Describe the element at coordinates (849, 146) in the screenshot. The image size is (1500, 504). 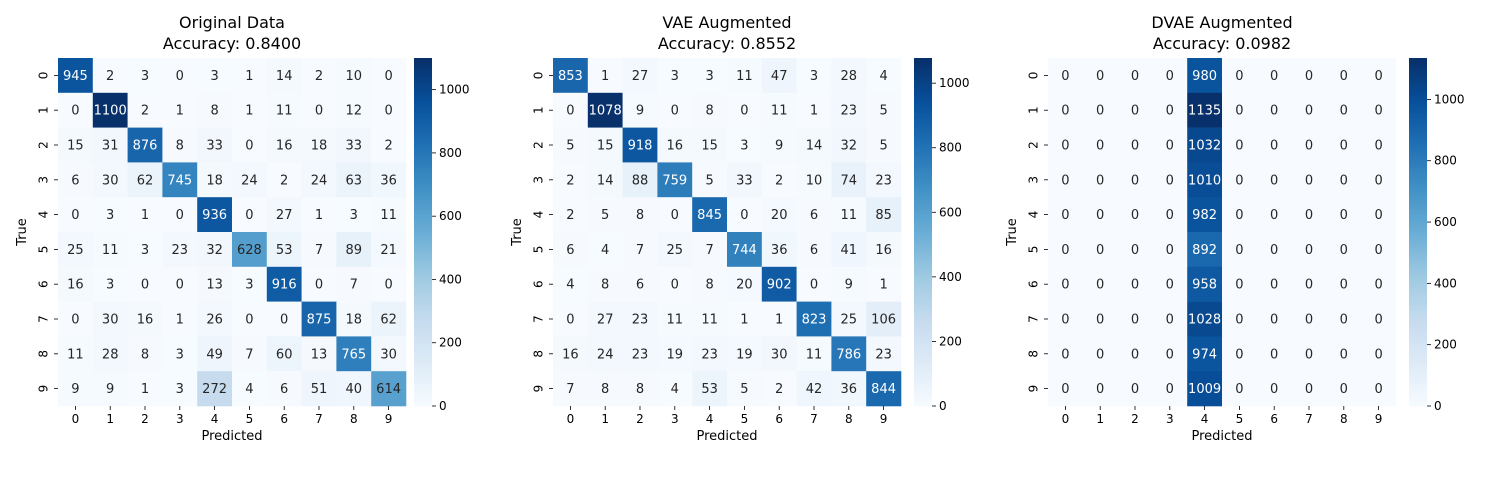
I see `cell-value: 32` at that location.